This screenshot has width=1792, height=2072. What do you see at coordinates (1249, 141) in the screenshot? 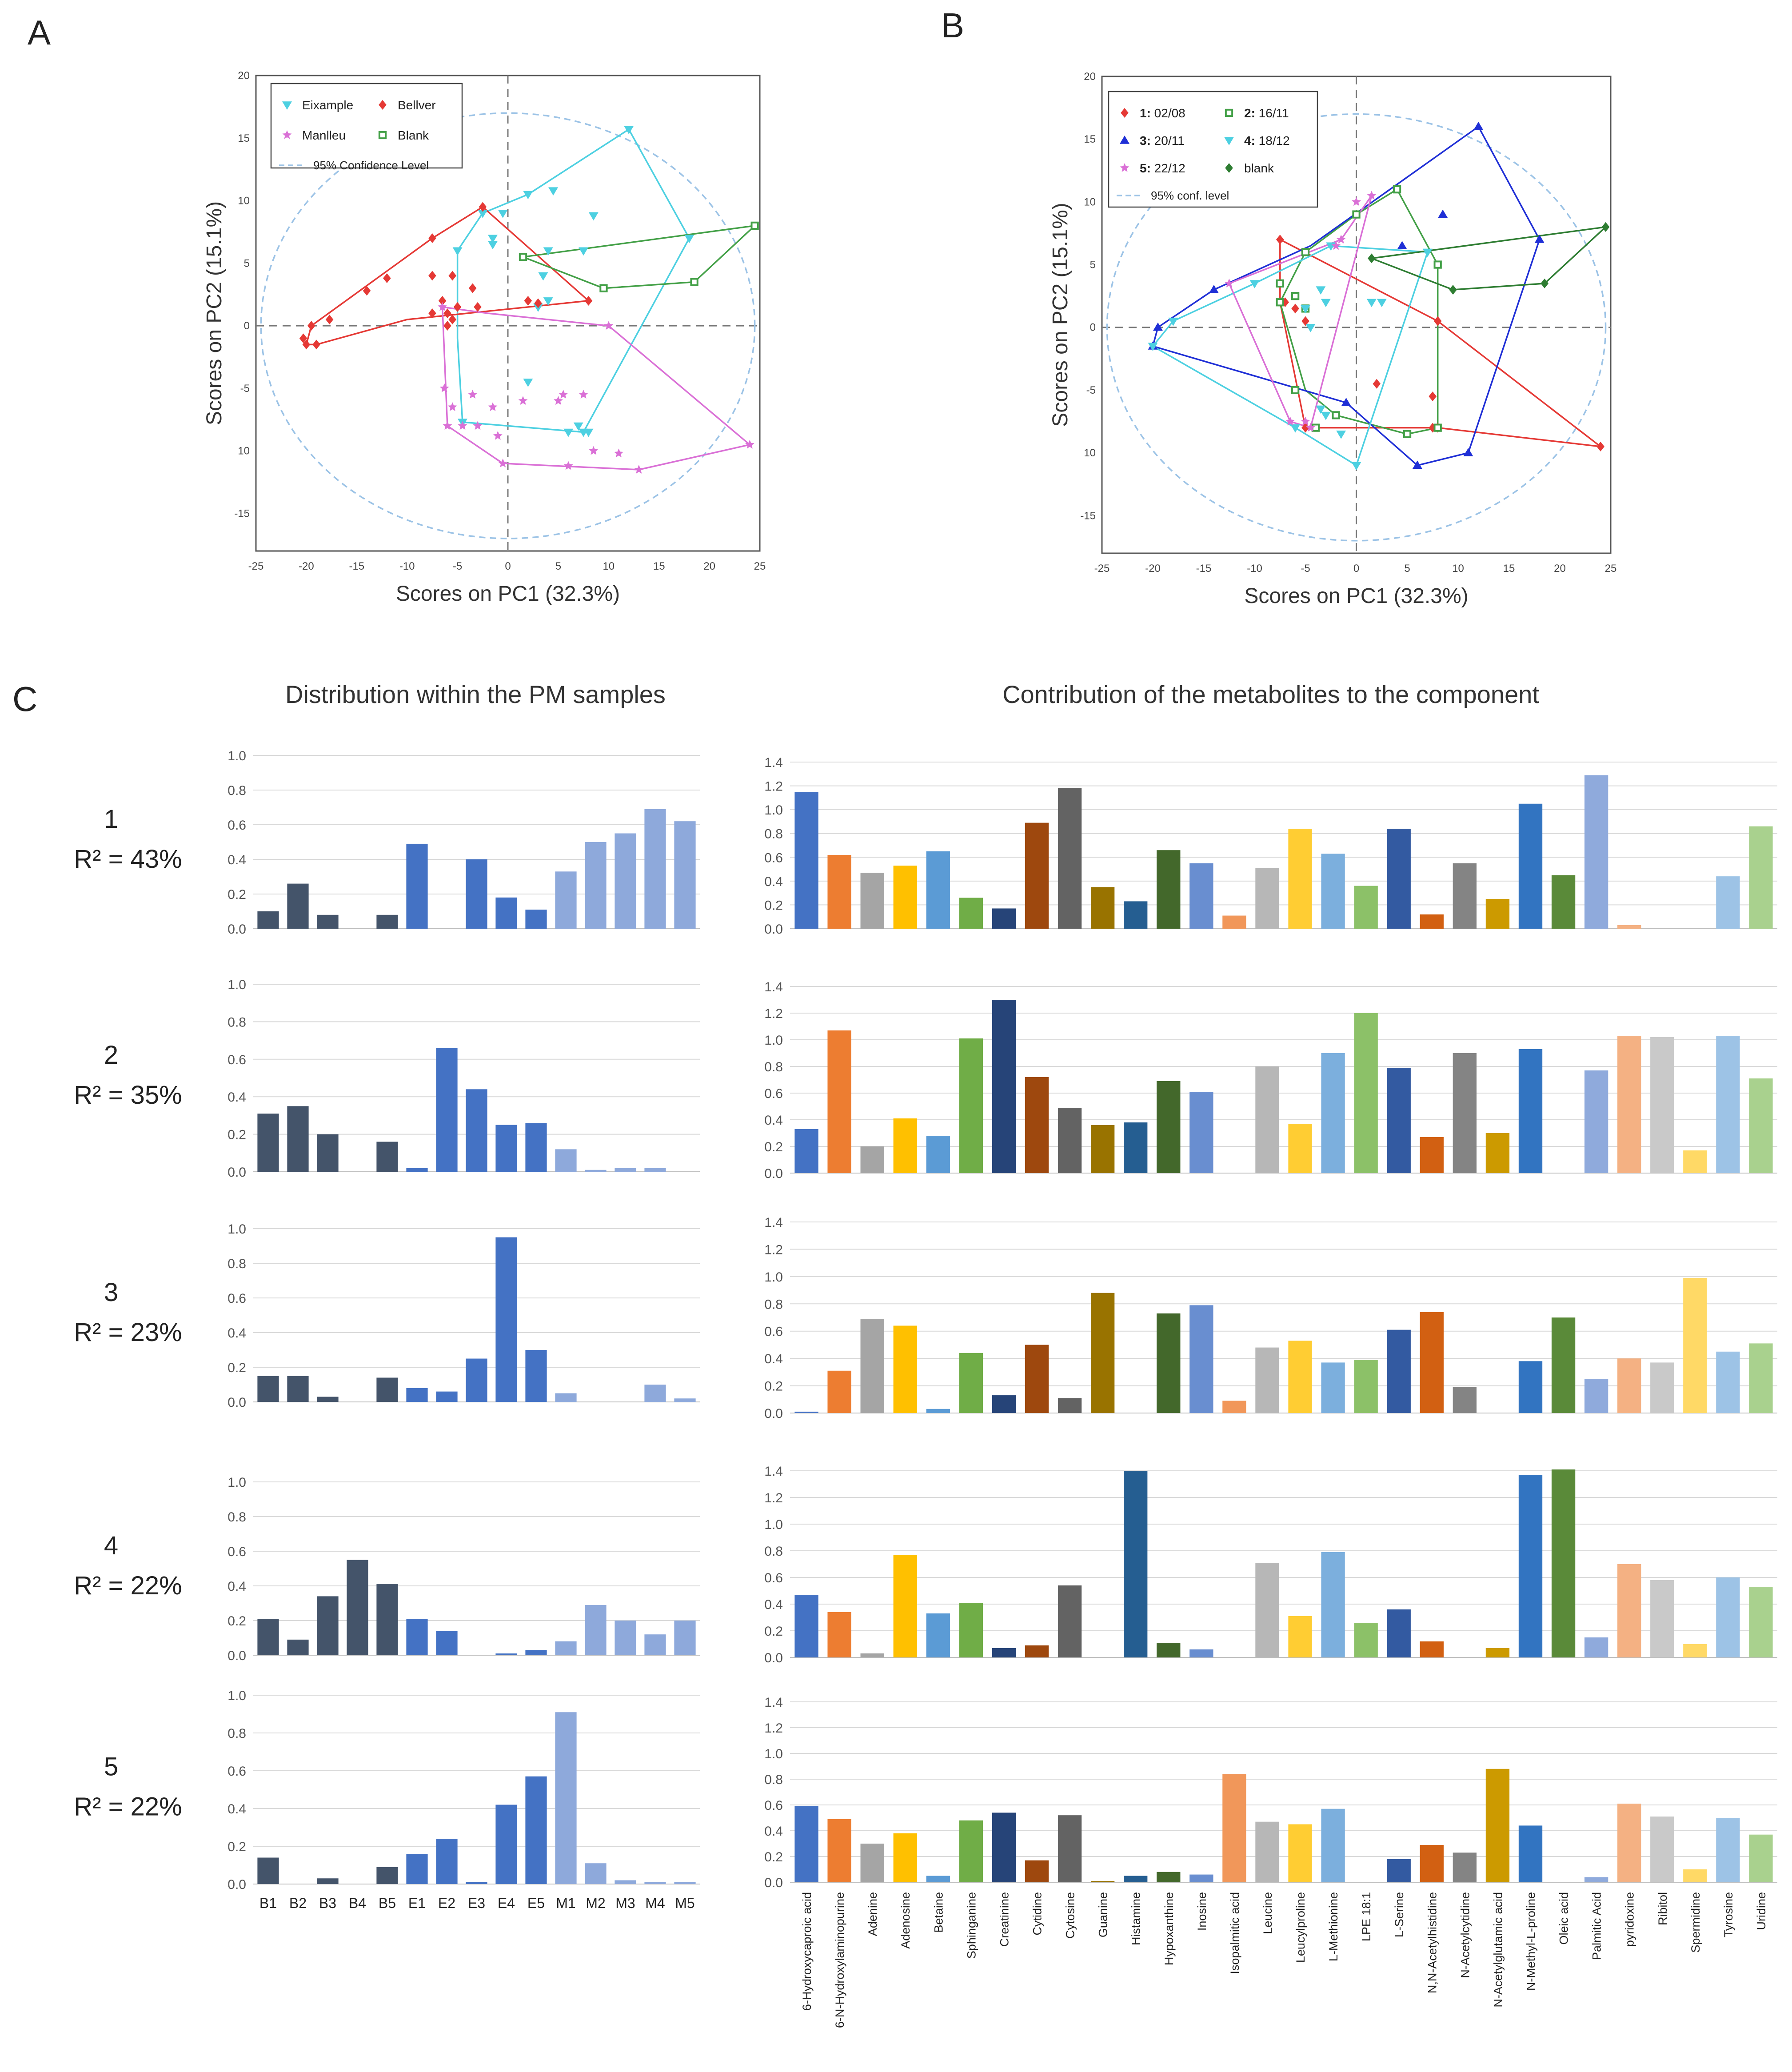
I see `legend-entry-number: 4:` at bounding box center [1249, 141].